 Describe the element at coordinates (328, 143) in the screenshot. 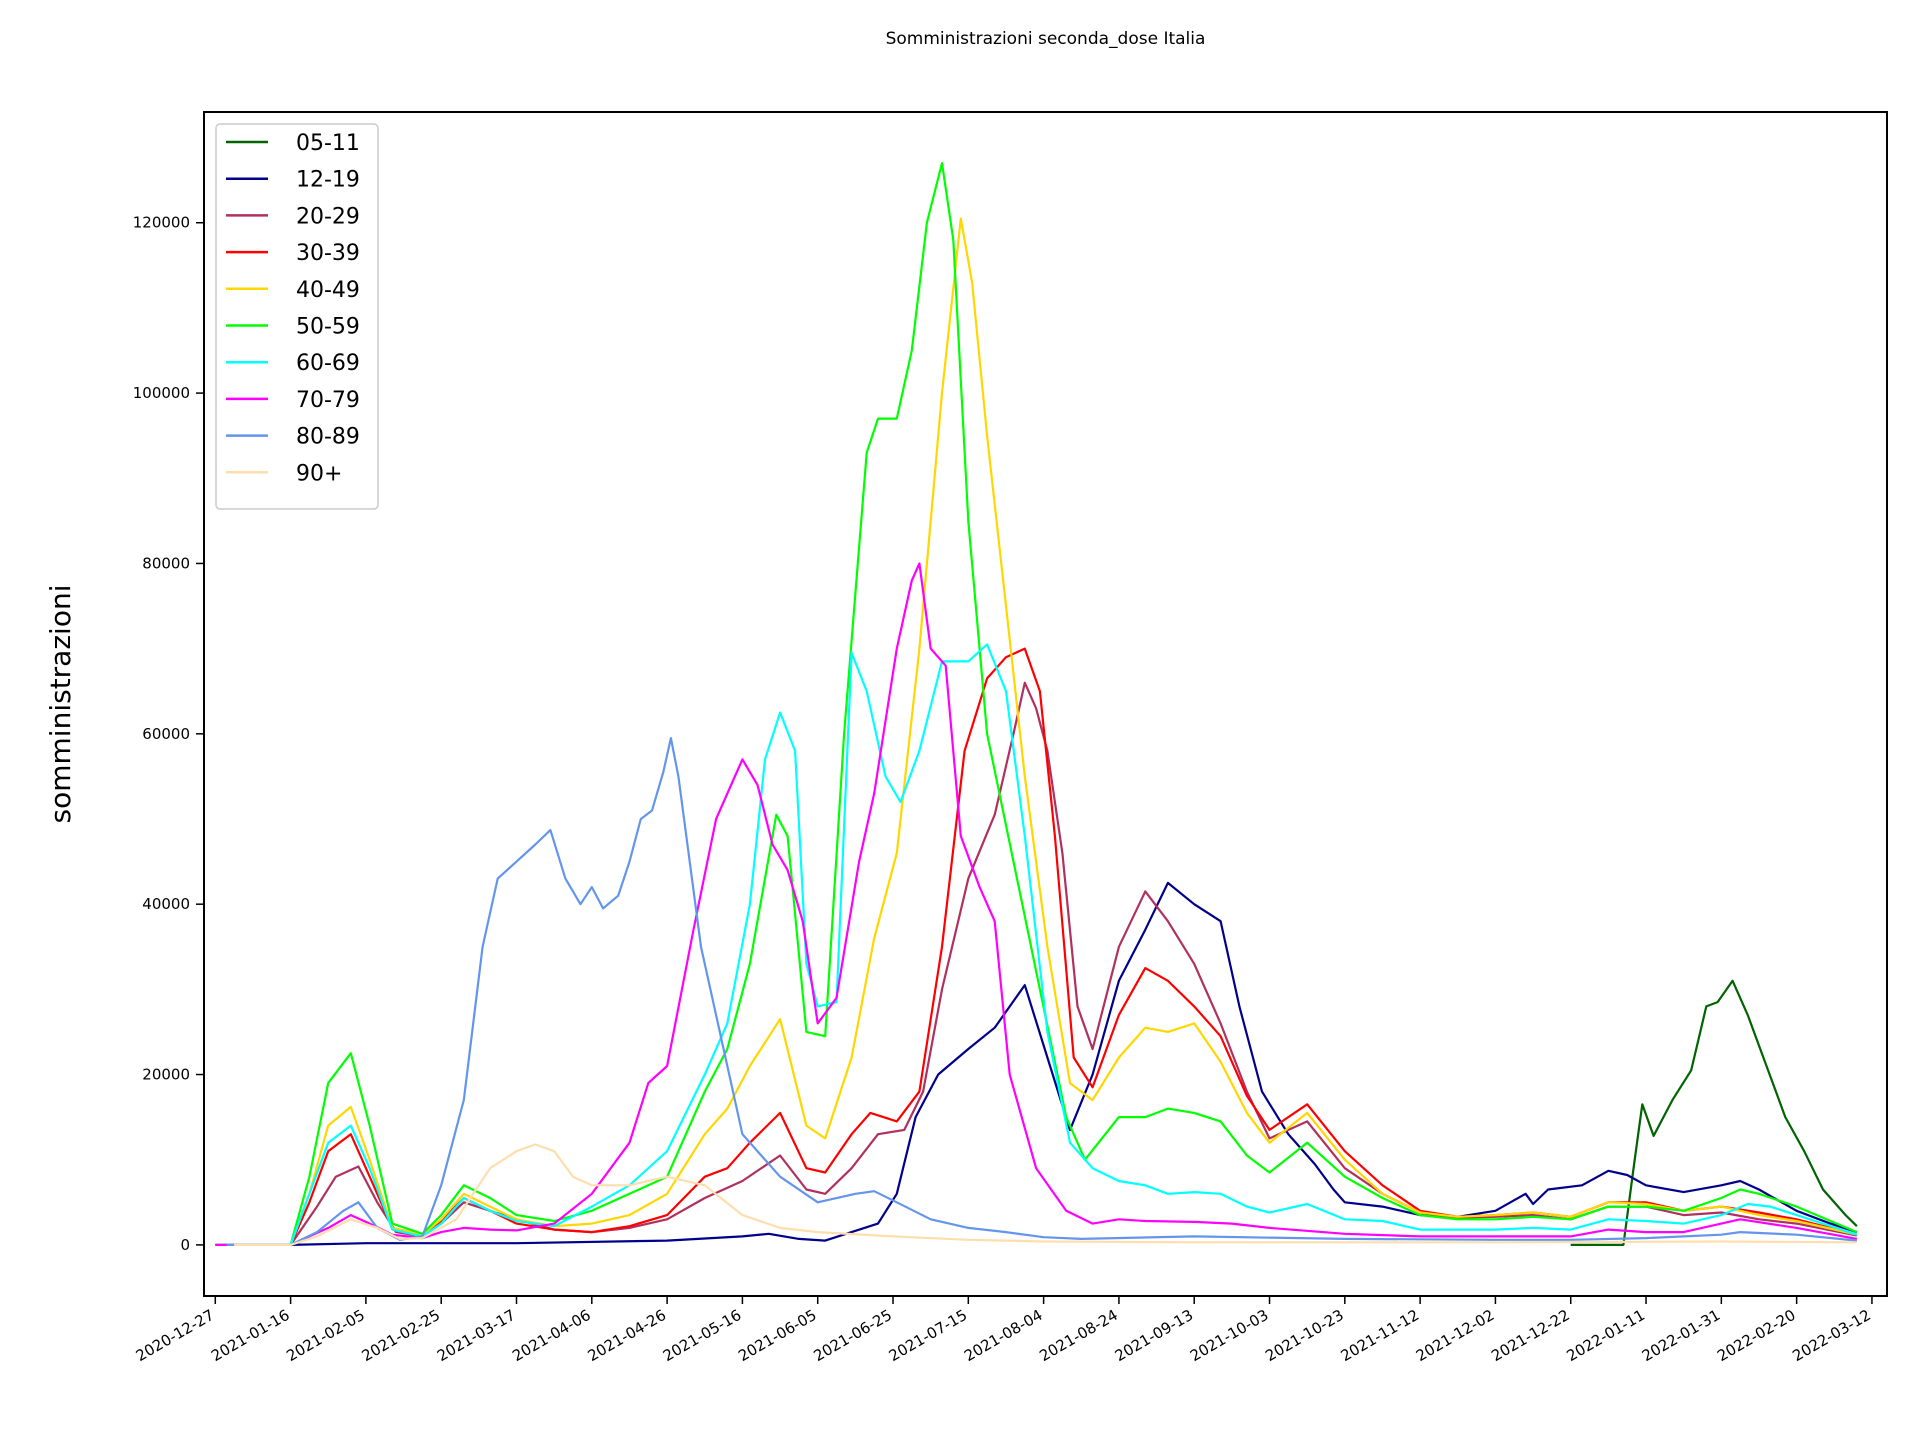

I see `legend-entry: 05-11` at that location.